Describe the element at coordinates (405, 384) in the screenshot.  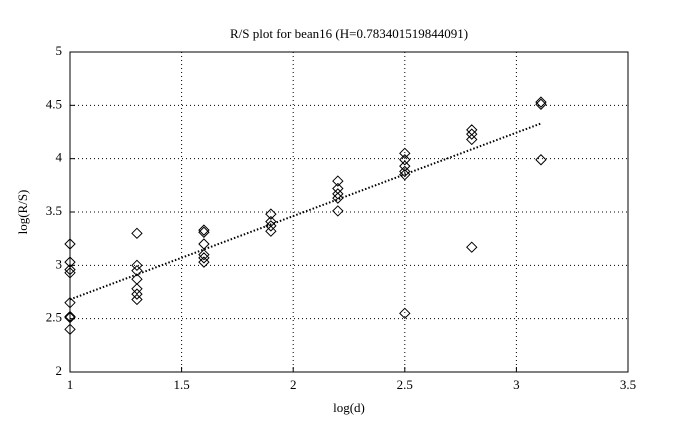
I see `x-tick-label: 2.5` at that location.